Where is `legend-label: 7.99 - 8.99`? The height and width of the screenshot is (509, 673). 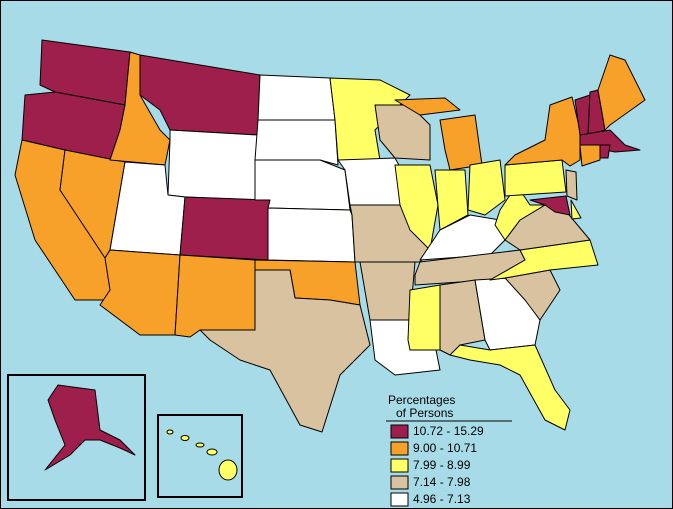 legend-label: 7.99 - 8.99 is located at coordinates (442, 465).